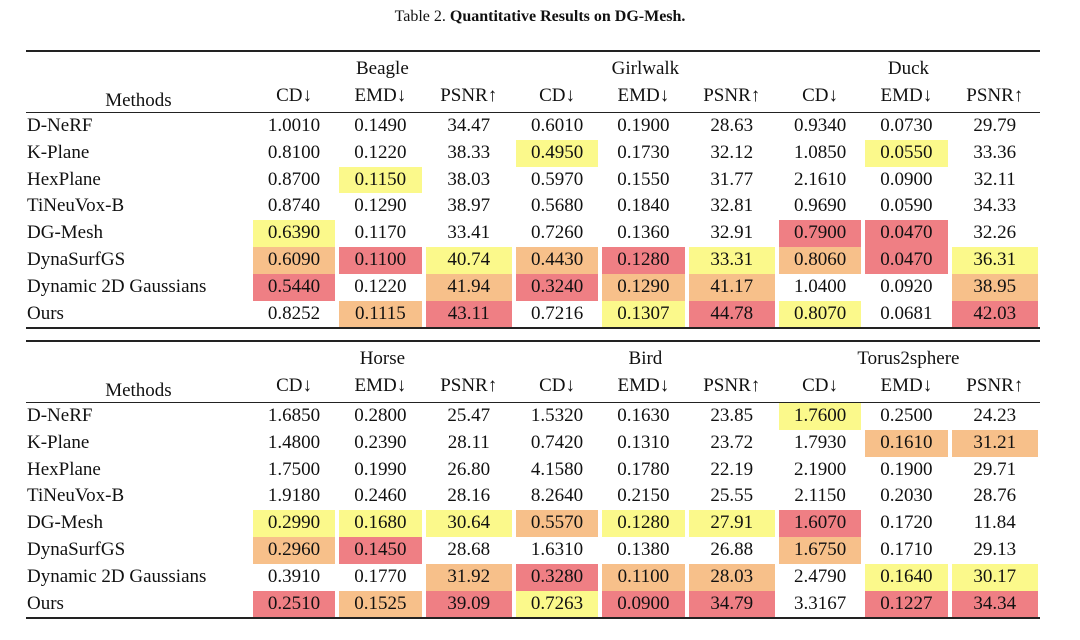  What do you see at coordinates (731, 125) in the screenshot?
I see `value-cell: 28.63` at bounding box center [731, 125].